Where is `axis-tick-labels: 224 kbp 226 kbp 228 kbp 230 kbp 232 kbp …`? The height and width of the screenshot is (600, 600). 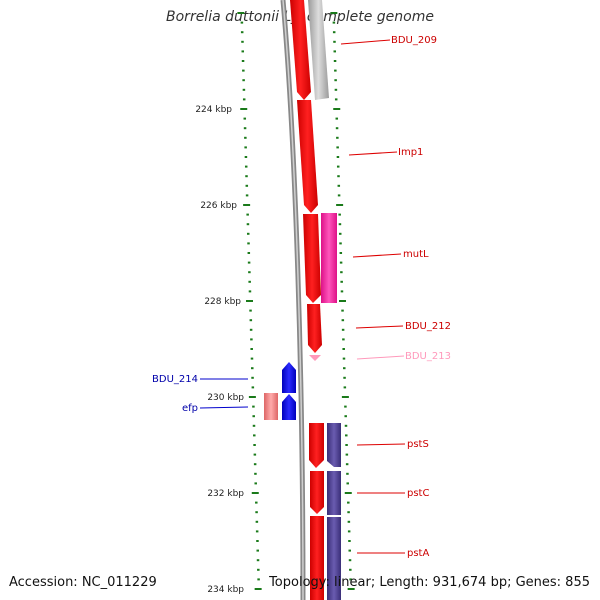
axis-tick-labels: 224 kbp 226 kbp 228 kbp 230 kbp 232 kbp … is located at coordinates (219, 350).